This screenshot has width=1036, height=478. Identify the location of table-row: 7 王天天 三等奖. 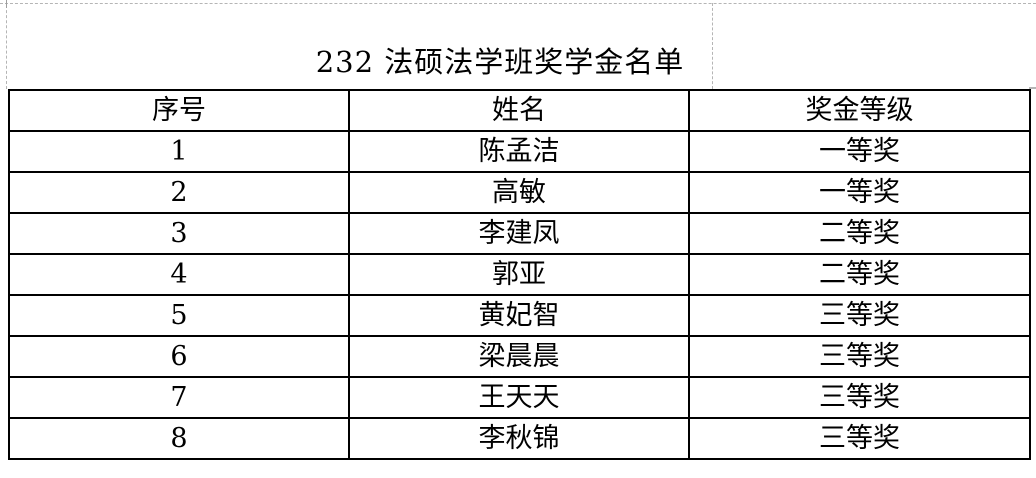
(519, 397).